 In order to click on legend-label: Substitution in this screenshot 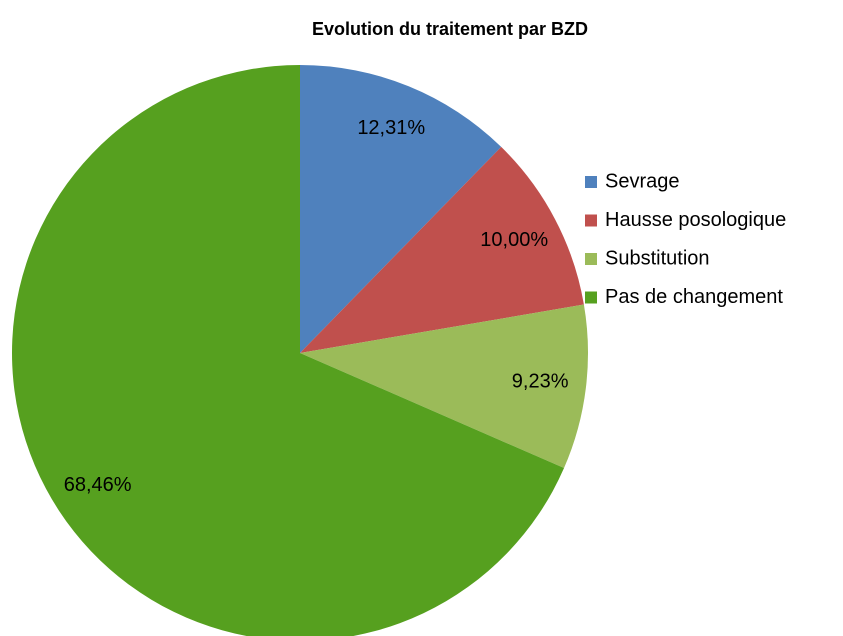, I will do `click(657, 258)`.